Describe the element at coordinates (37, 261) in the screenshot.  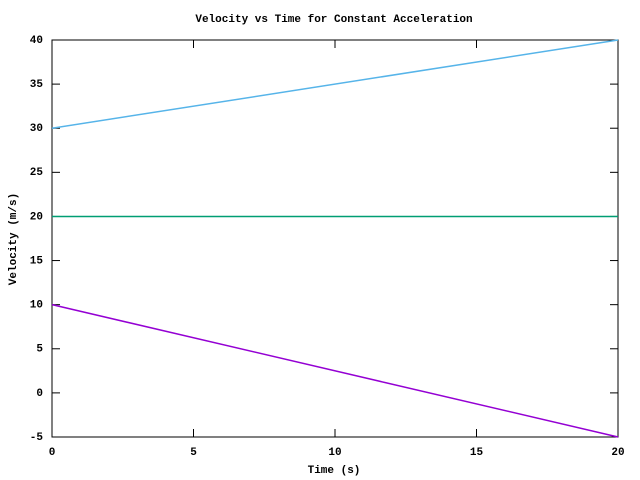
I see `y-tick-label: 15` at that location.